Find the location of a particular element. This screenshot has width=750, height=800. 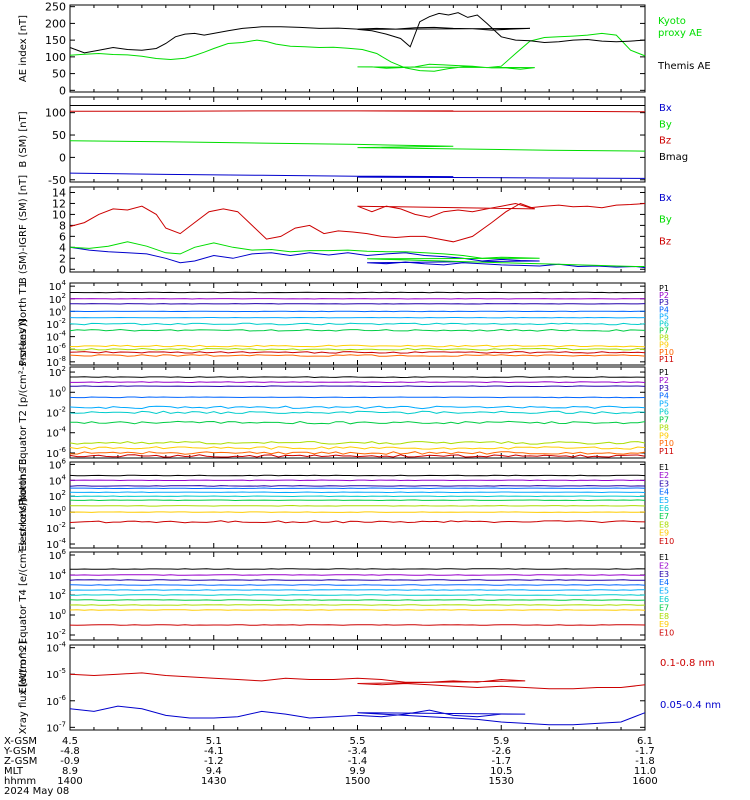

y-tick-label: 10-8 is located at coordinates (56, 362).